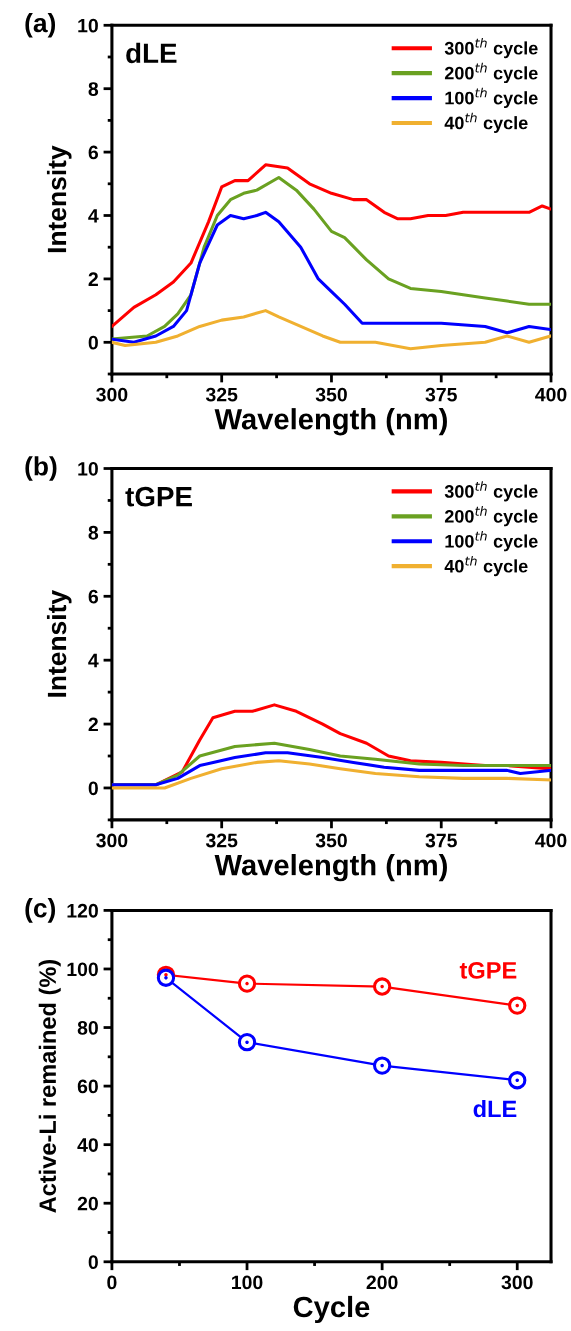 This screenshot has width=571, height=1331. I want to click on y-tick-label: 100, so click(82, 969).